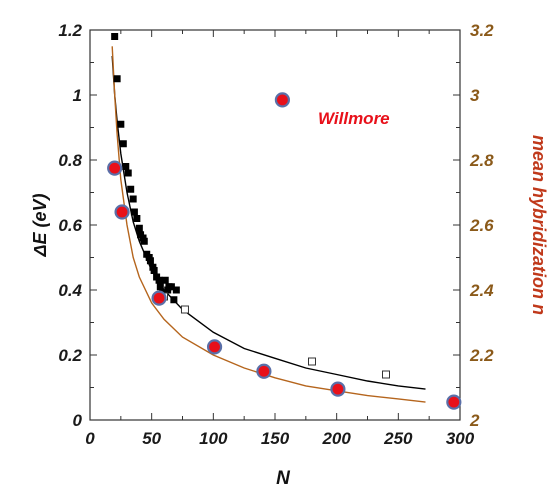 The width and height of the screenshot is (550, 498). Describe the element at coordinates (40, 225) in the screenshot. I see `y-axis-label: ΔE (eV)` at that location.